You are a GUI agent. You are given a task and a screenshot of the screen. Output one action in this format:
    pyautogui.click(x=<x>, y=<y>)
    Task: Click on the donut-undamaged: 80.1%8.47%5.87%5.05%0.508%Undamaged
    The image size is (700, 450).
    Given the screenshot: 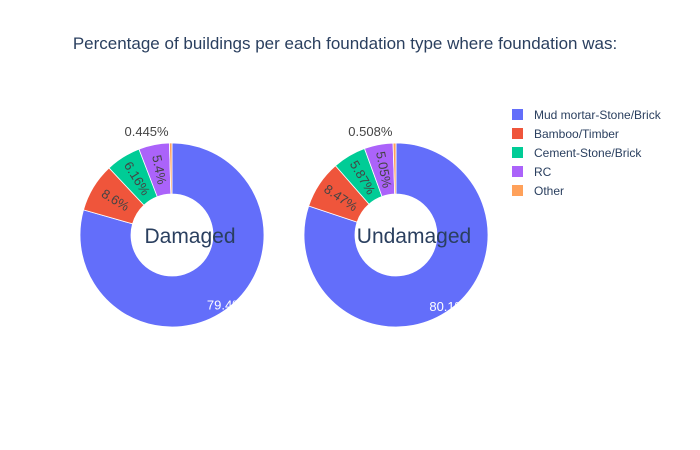 What is the action you would take?
    pyautogui.click(x=396, y=226)
    